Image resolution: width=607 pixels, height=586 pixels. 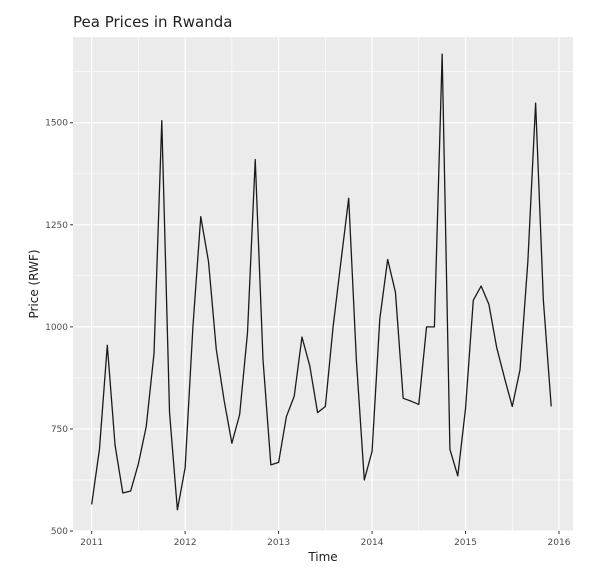 I want to click on x-tick-label: 2016, so click(x=559, y=543).